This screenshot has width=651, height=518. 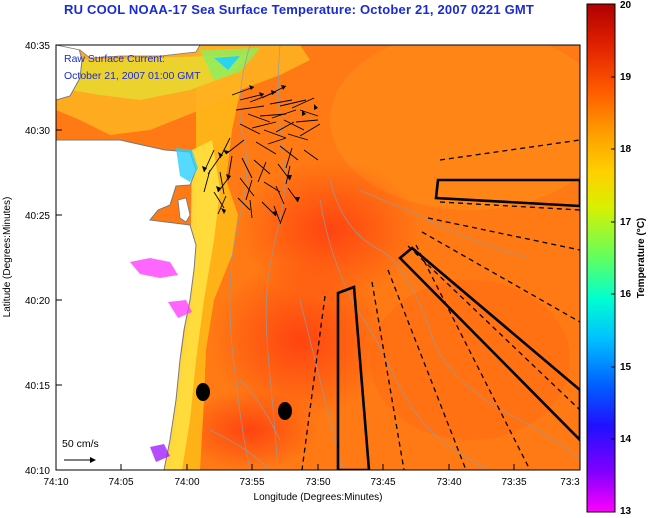 What do you see at coordinates (80, 444) in the screenshot?
I see `scale-label: 50 cm/s` at bounding box center [80, 444].